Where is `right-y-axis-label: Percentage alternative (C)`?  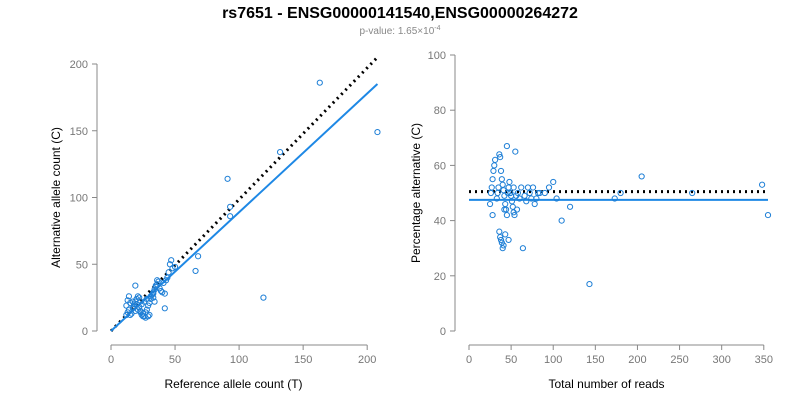 right-y-axis-label: Percentage alternative (C) is located at coordinates (416, 193).